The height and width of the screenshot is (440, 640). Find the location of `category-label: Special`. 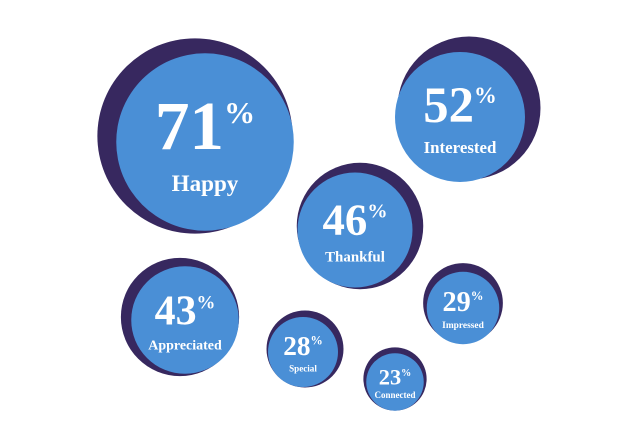

category-label: Special is located at coordinates (303, 368).